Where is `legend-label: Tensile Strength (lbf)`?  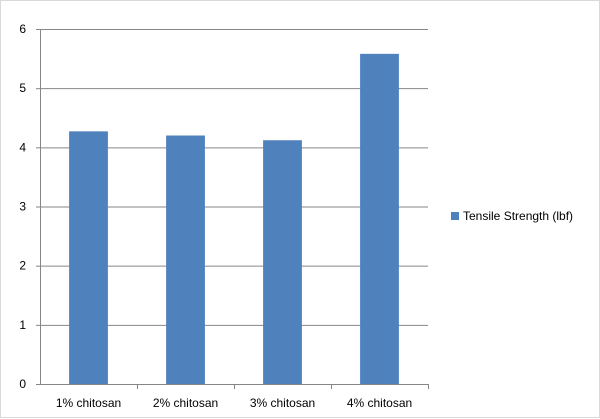 legend-label: Tensile Strength (lbf) is located at coordinates (518, 216).